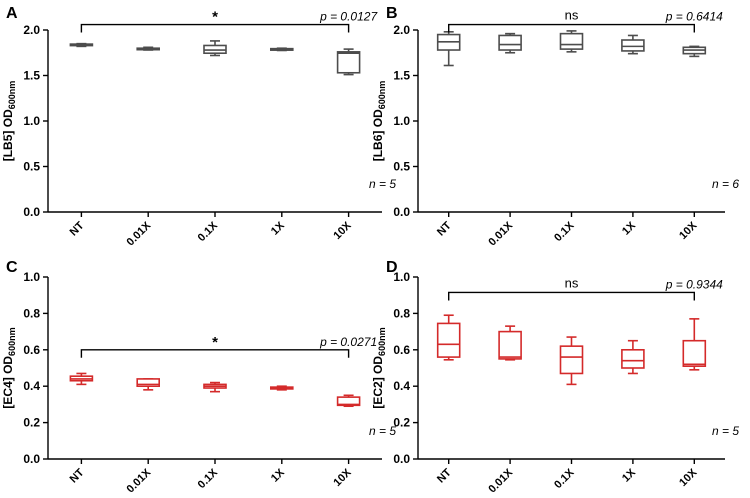  I want to click on panel-letter: C, so click(12, 267).